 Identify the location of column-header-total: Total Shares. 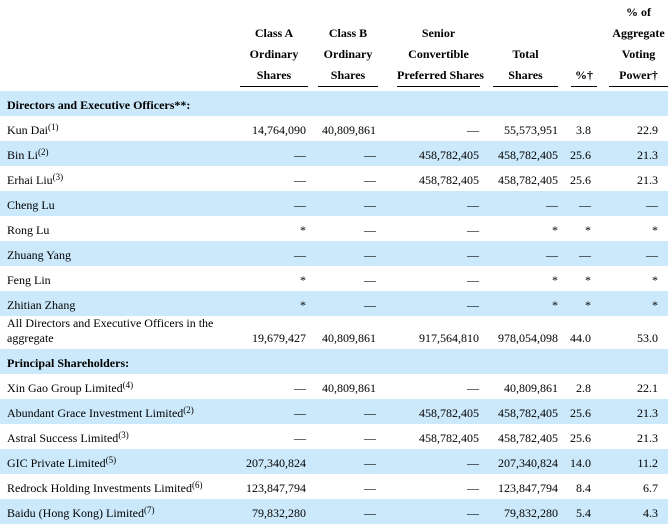
(519, 45).